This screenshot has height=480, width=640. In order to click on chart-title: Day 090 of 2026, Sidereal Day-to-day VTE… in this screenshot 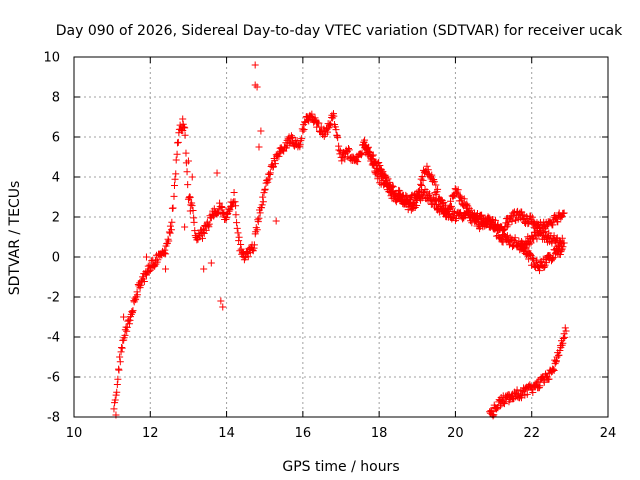, I will do `click(339, 31)`.